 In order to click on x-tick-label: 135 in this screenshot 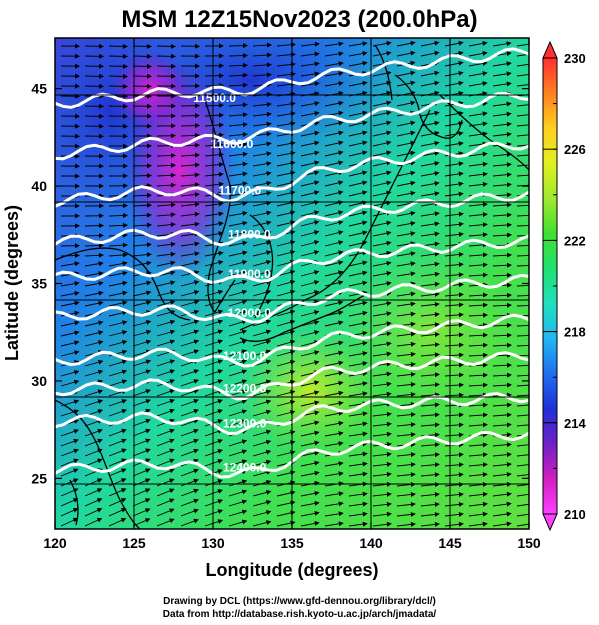, I will do `click(292, 543)`.